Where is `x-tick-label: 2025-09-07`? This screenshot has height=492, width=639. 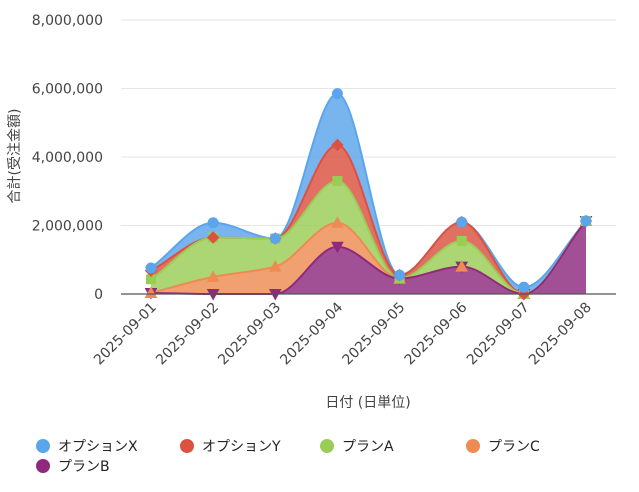
x-tick-label: 2025-09-07 is located at coordinates (498, 334).